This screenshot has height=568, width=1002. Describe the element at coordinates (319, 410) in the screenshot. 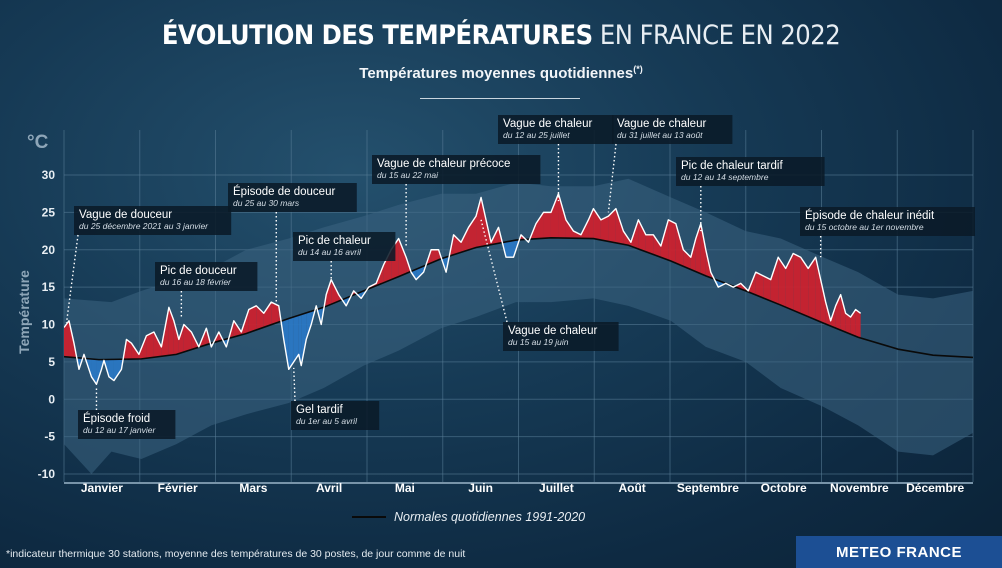

I see `annotation-title: Gel tardif` at that location.